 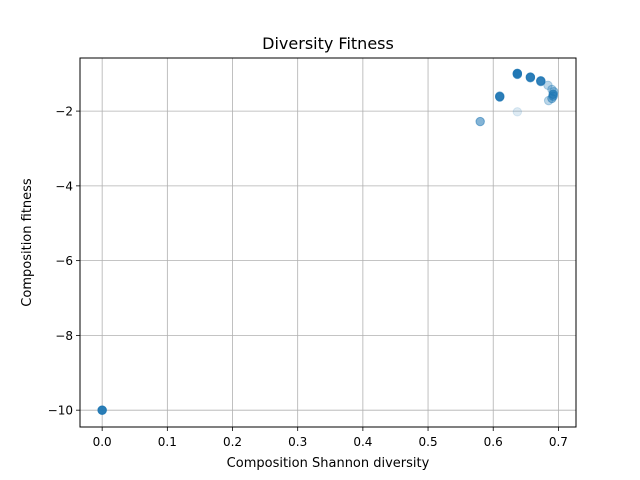 What do you see at coordinates (60, 411) in the screenshot?
I see `y-tick-label: −10` at bounding box center [60, 411].